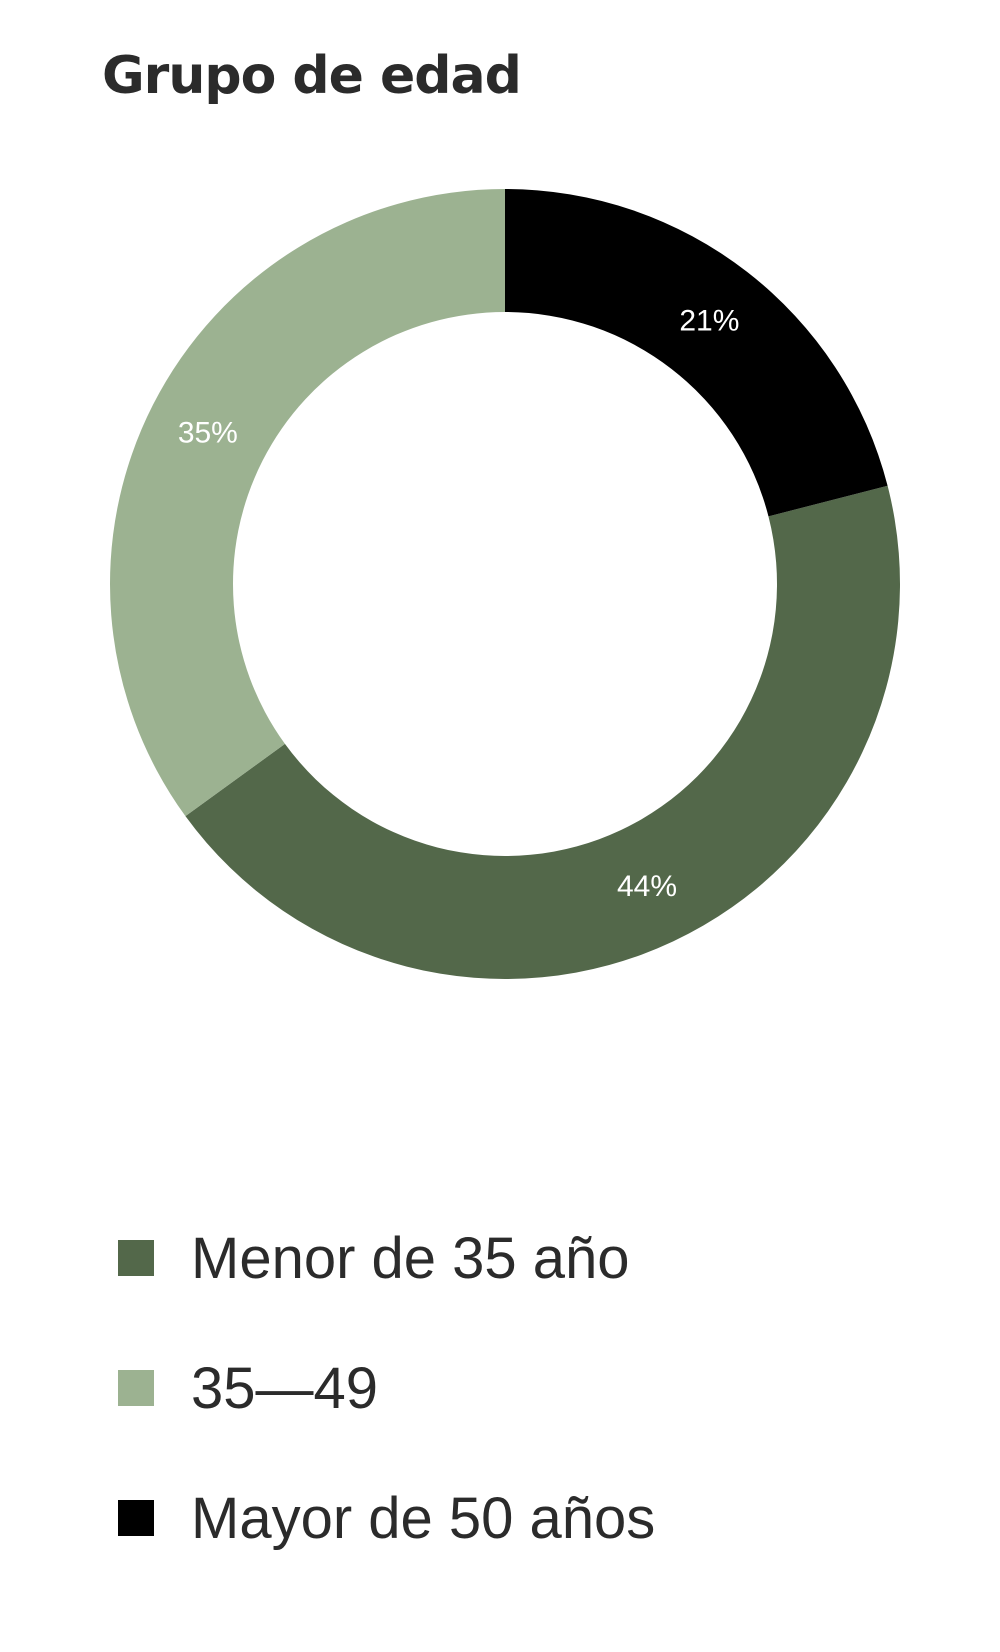 The image size is (1000, 1652). I want to click on legend-label: Mayor de 50 años, so click(423, 1518).